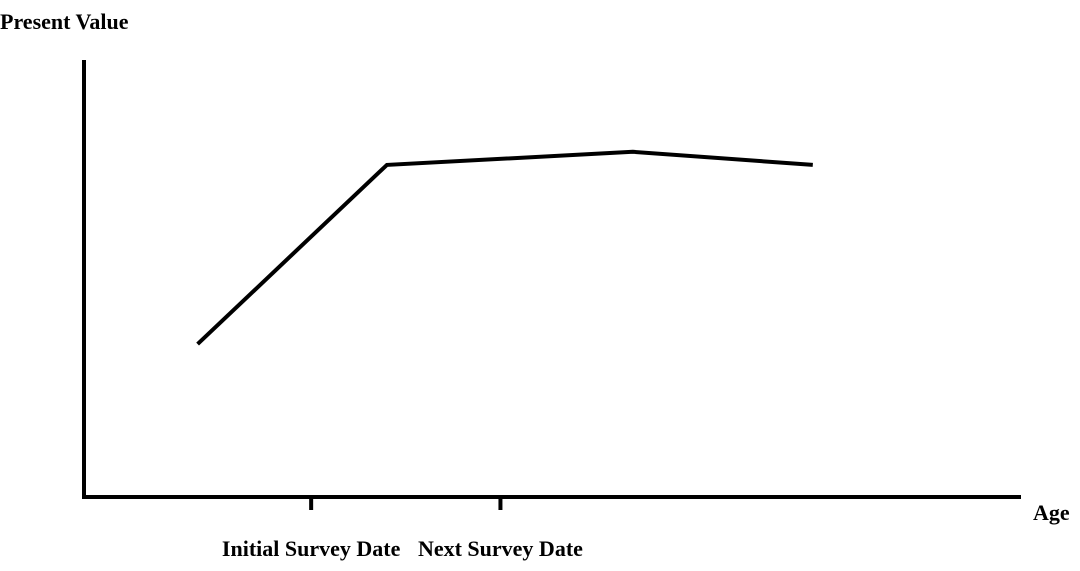  Describe the element at coordinates (1051, 512) in the screenshot. I see `x-axis-label: Age` at that location.